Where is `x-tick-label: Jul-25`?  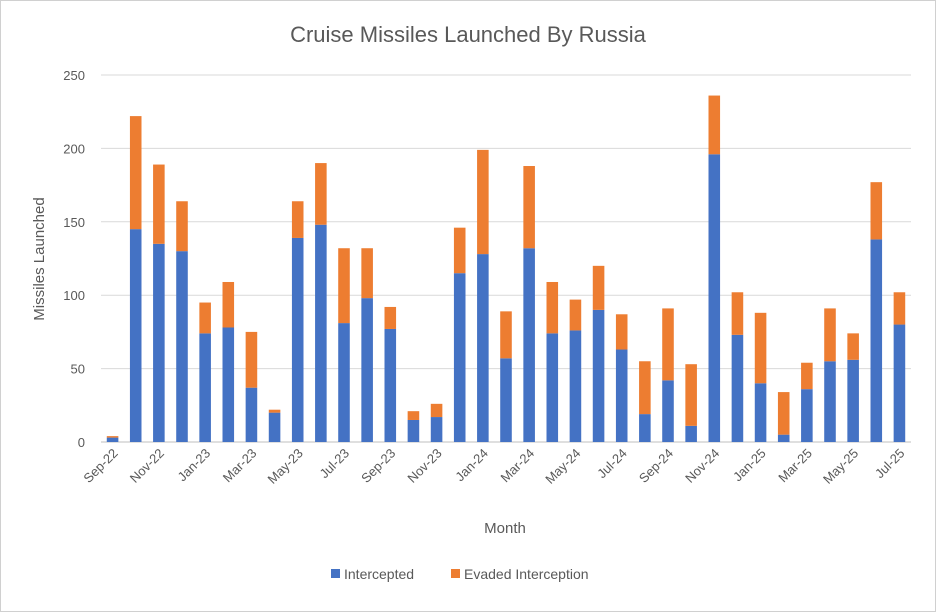
x-tick-label: Jul-25 is located at coordinates (890, 464).